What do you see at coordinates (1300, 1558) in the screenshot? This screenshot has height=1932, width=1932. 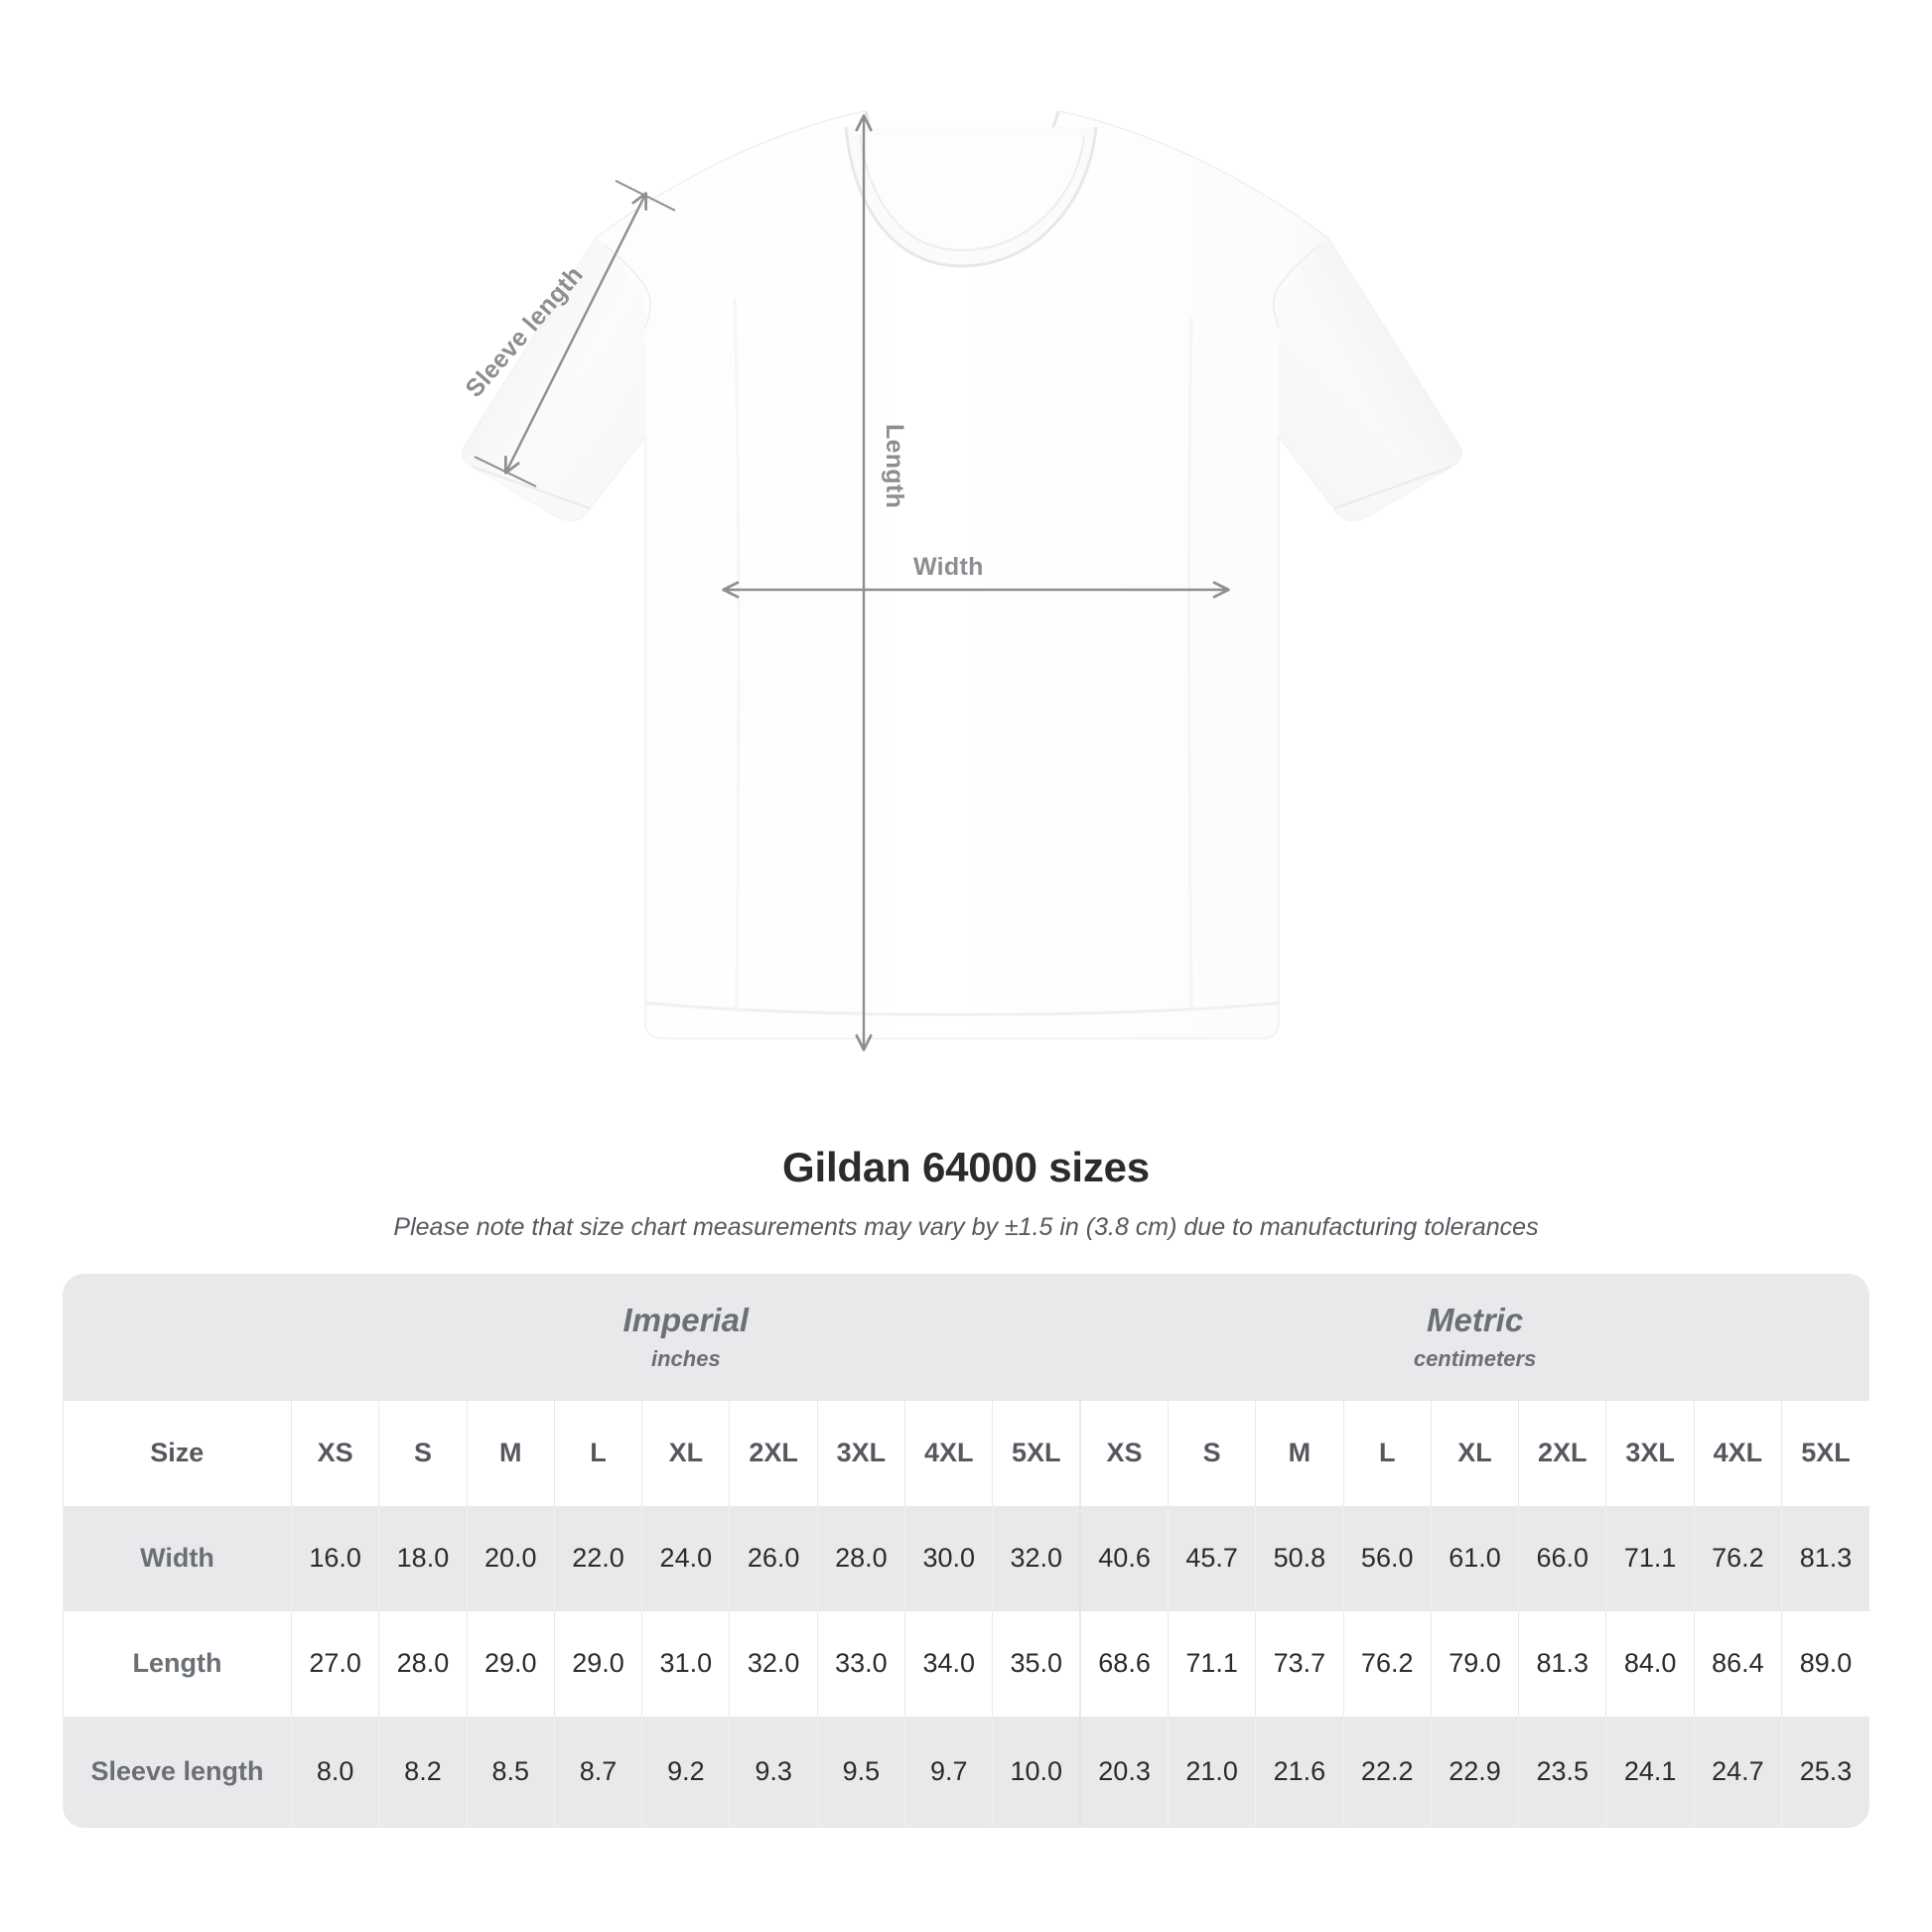 I see `measurement-value-cell: 50.8` at bounding box center [1300, 1558].